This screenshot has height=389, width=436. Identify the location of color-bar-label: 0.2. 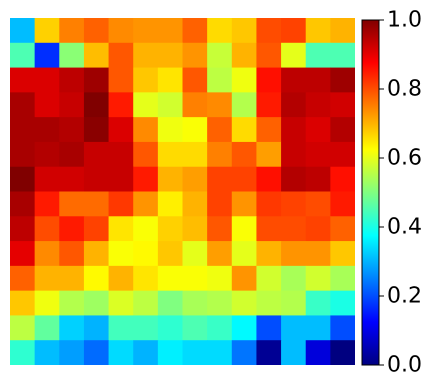
(404, 296).